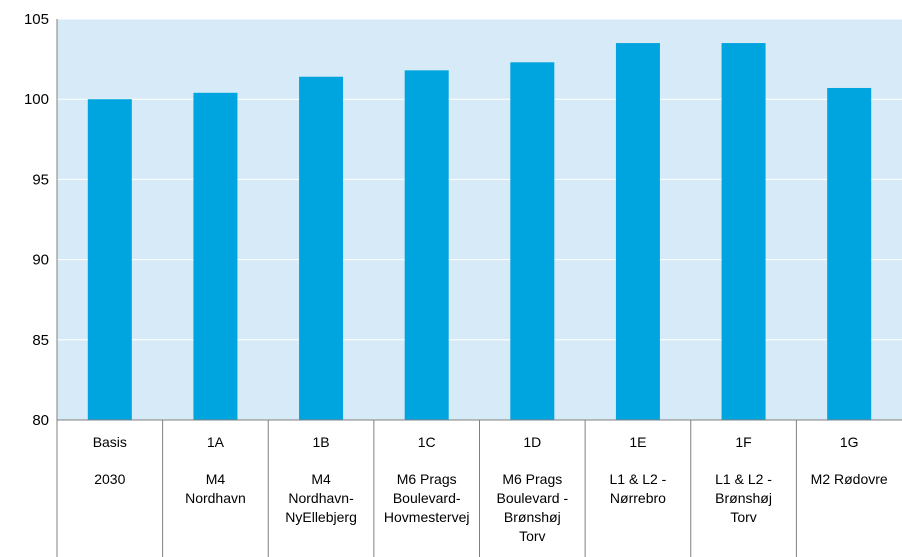  I want to click on category-code-label: 1D, so click(532, 442).